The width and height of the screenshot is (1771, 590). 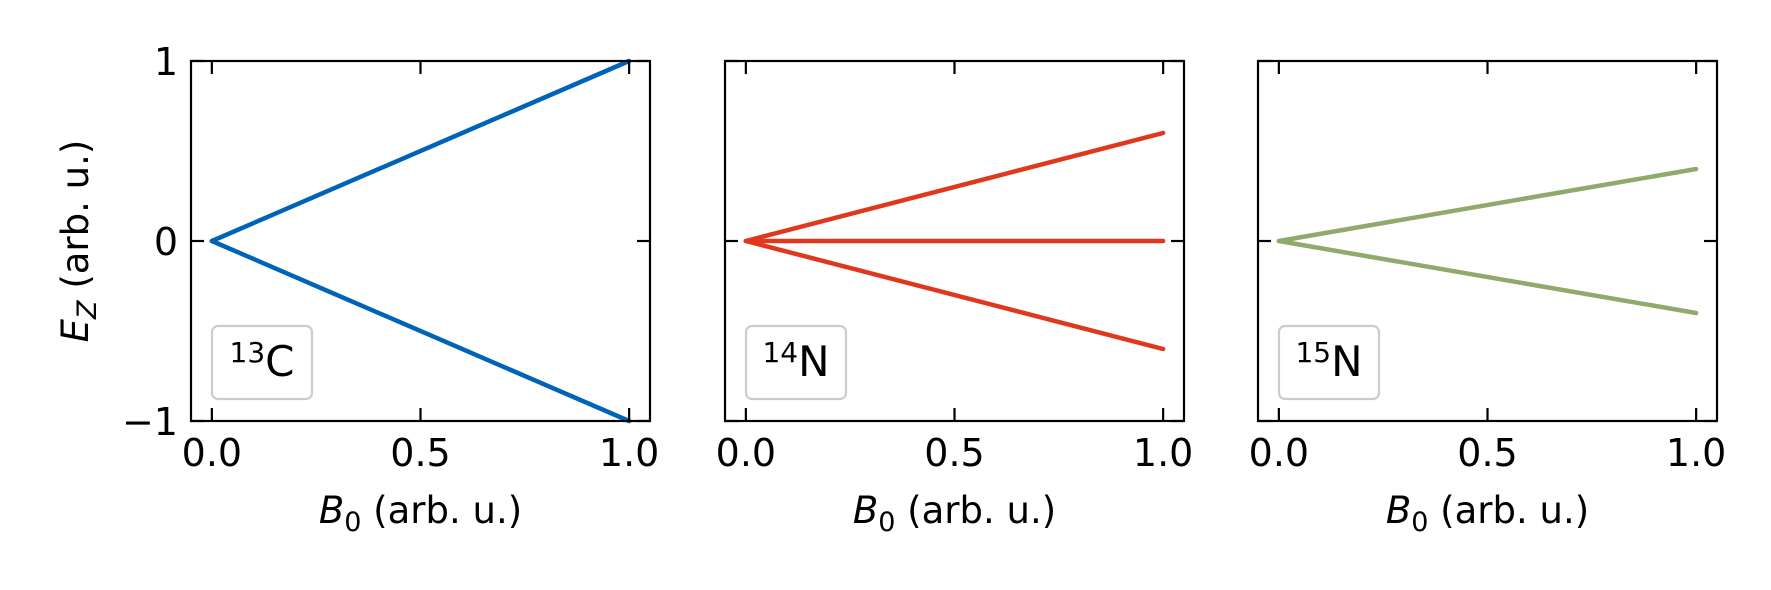 I want to click on legend-label: 14N, so click(x=795, y=361).